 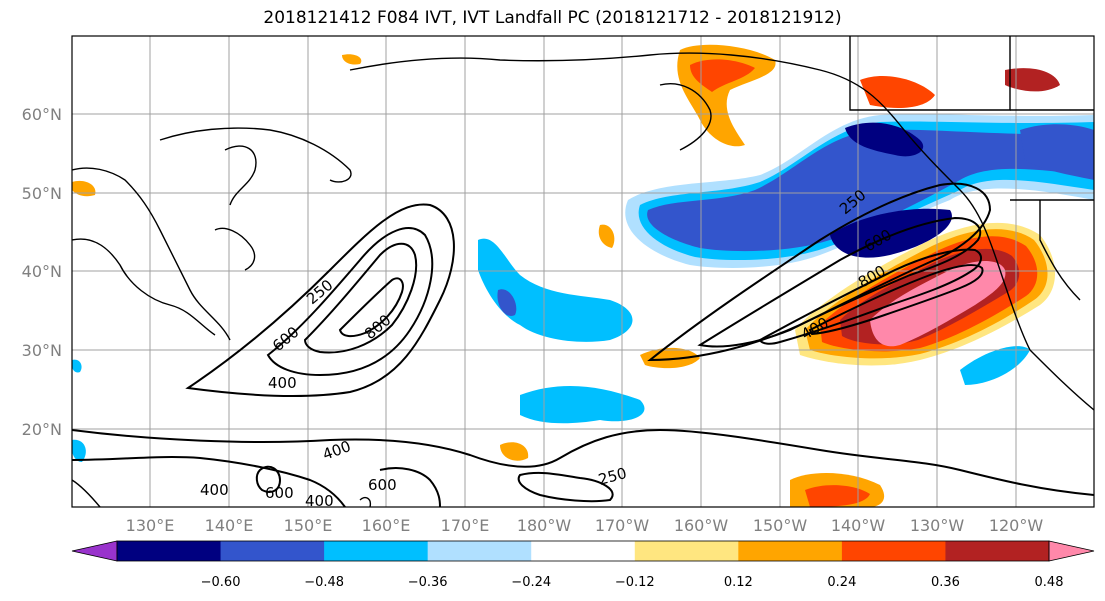 I want to click on lon-tick-label: 160°E, so click(x=386, y=525).